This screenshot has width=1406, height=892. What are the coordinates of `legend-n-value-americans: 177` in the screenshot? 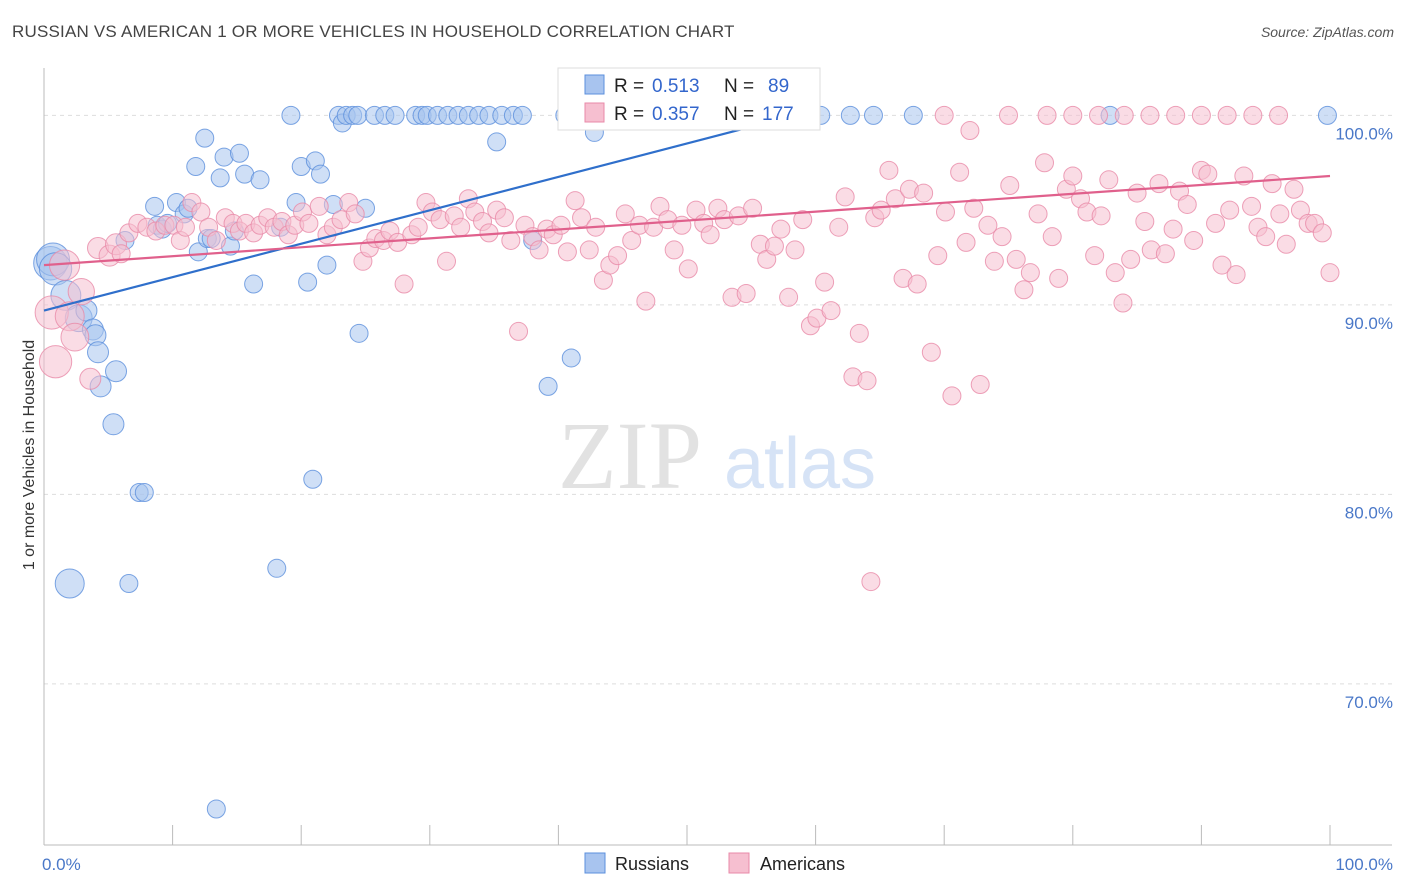 It's located at (778, 114).